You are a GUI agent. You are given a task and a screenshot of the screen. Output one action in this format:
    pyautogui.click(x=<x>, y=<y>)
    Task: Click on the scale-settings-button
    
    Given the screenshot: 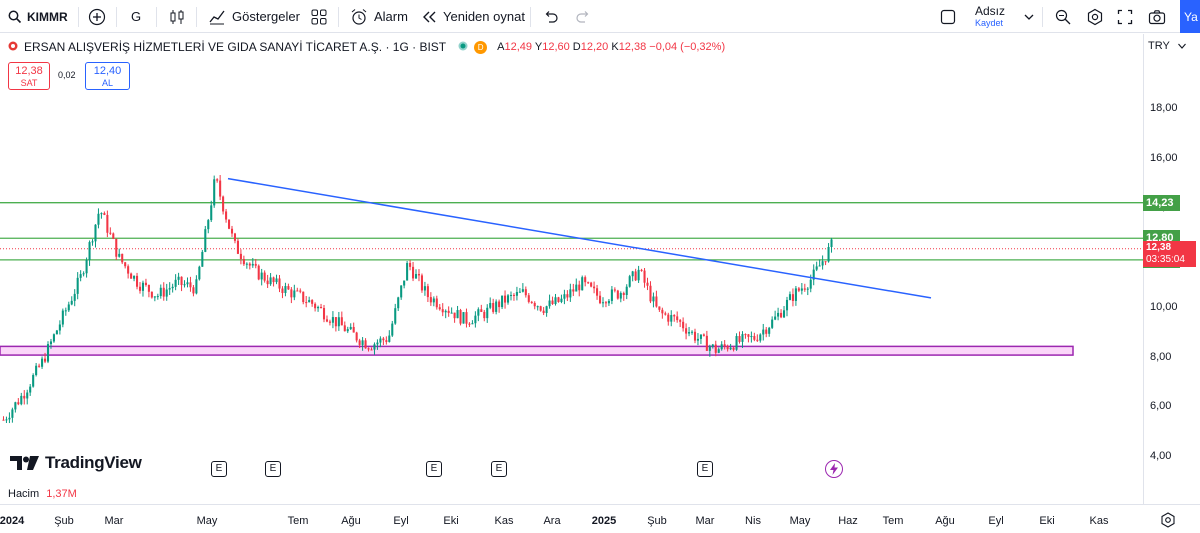 What is the action you would take?
    pyautogui.click(x=1169, y=521)
    